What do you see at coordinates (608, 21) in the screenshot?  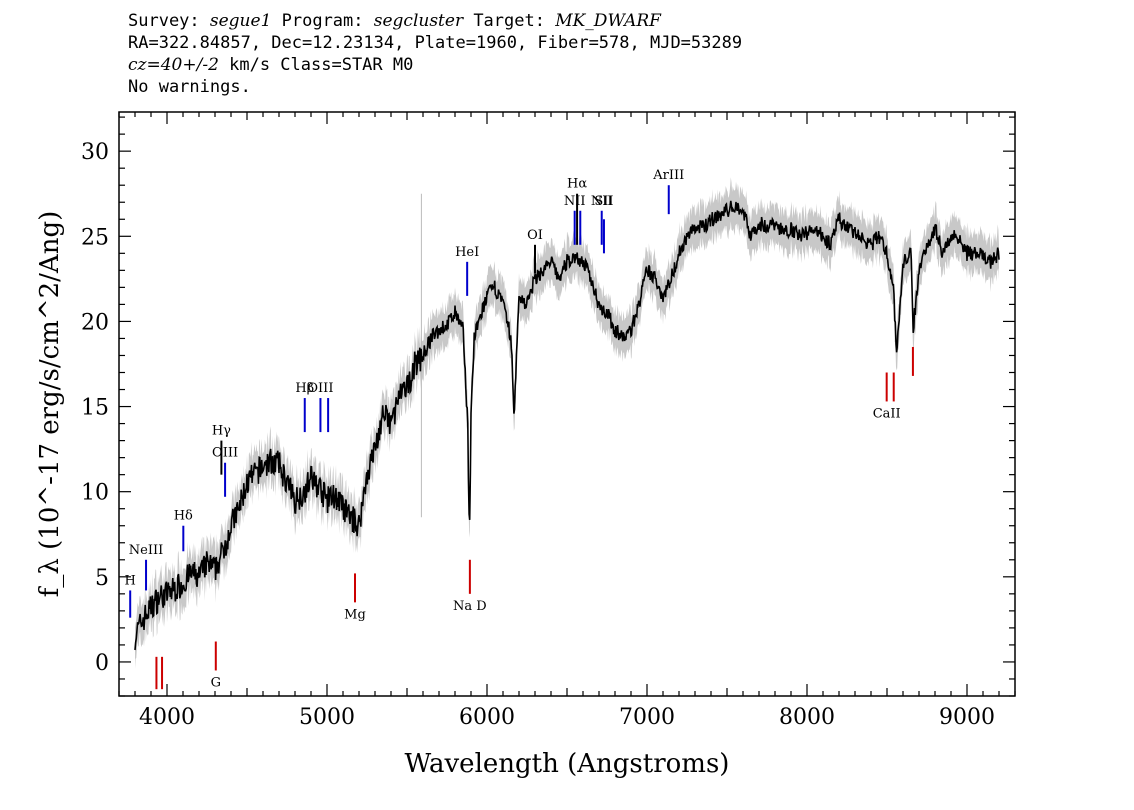 I see `target-value: MK_DWARF` at bounding box center [608, 21].